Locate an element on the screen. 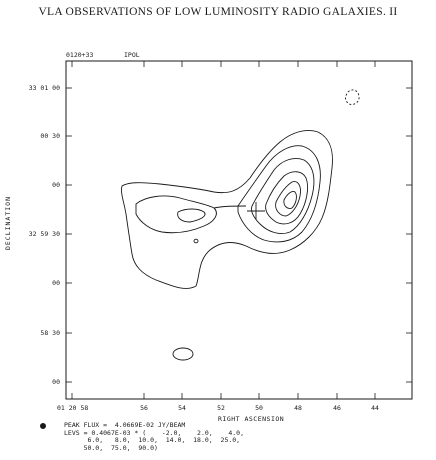  contour-level-3-west is located at coordinates (191, 215).